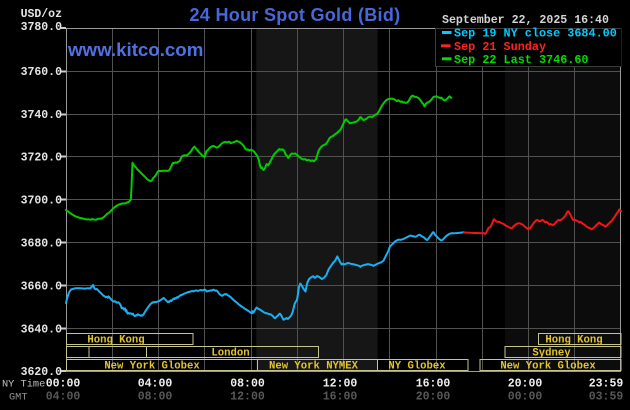 Image resolution: width=630 pixels, height=410 pixels. What do you see at coordinates (314, 367) in the screenshot?
I see `svg-text: New York NYMEX` at bounding box center [314, 367].